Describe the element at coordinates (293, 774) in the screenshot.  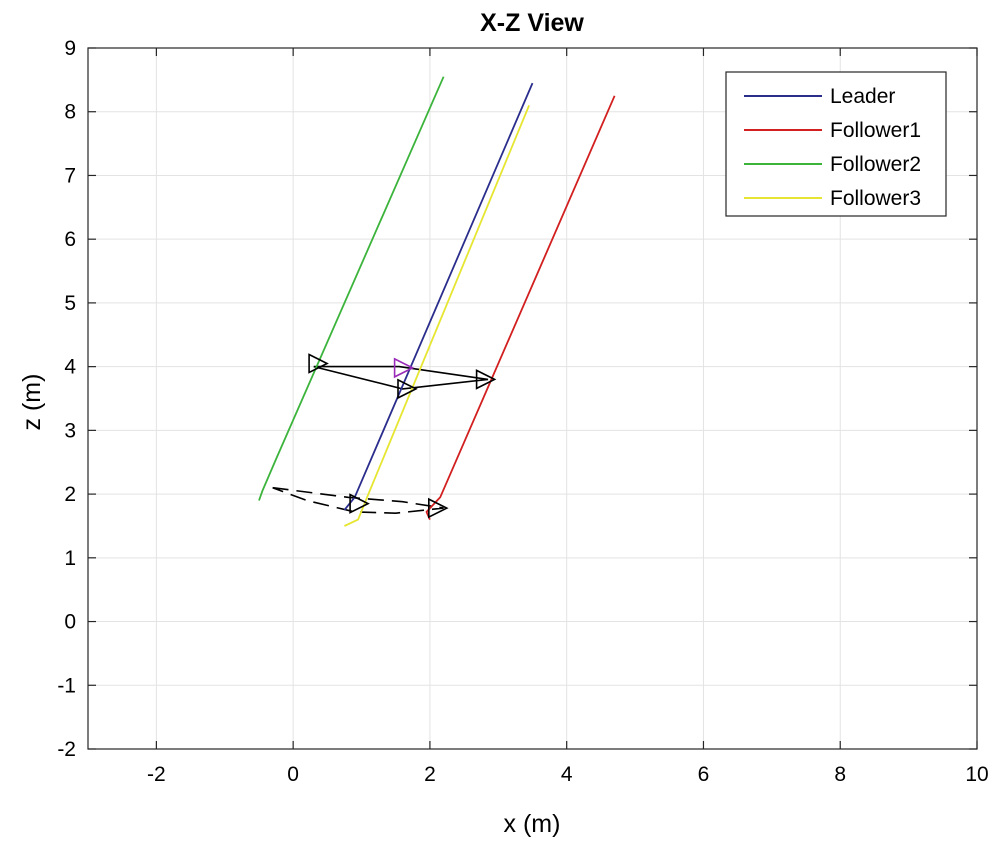
I see `x-tick-label: 0` at that location.